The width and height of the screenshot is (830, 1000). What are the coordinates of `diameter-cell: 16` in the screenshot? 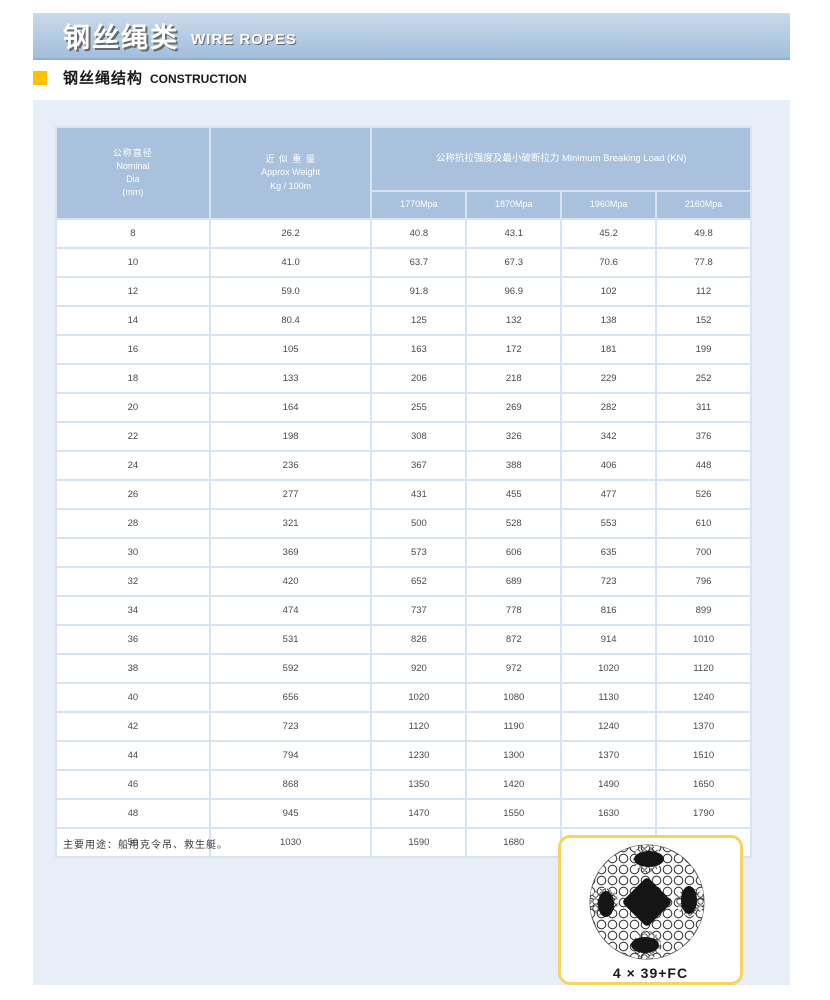 It's located at (133, 349).